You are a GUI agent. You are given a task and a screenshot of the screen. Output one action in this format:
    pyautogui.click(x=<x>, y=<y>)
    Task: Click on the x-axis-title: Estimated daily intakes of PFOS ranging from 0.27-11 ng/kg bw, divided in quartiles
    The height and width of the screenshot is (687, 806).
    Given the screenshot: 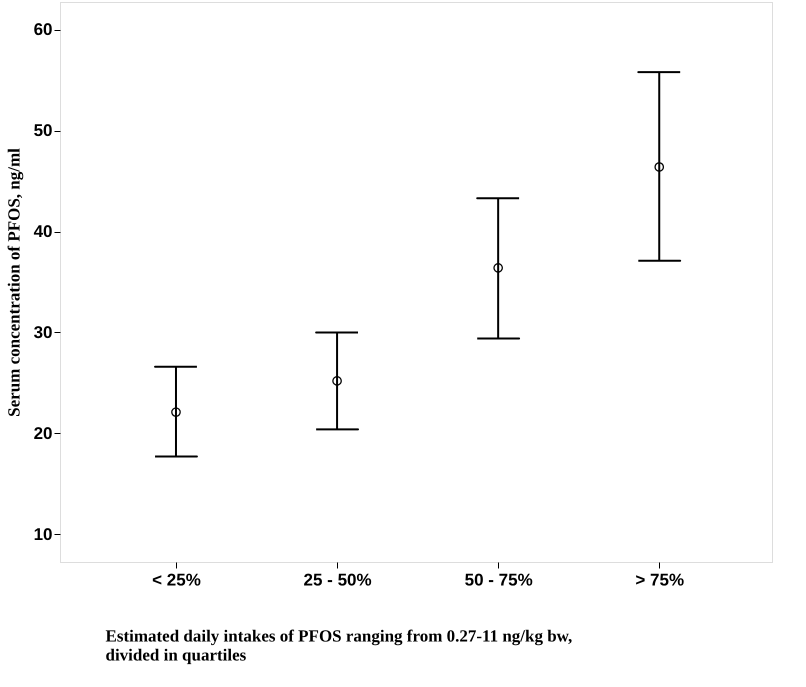 What is the action you would take?
    pyautogui.click(x=339, y=645)
    